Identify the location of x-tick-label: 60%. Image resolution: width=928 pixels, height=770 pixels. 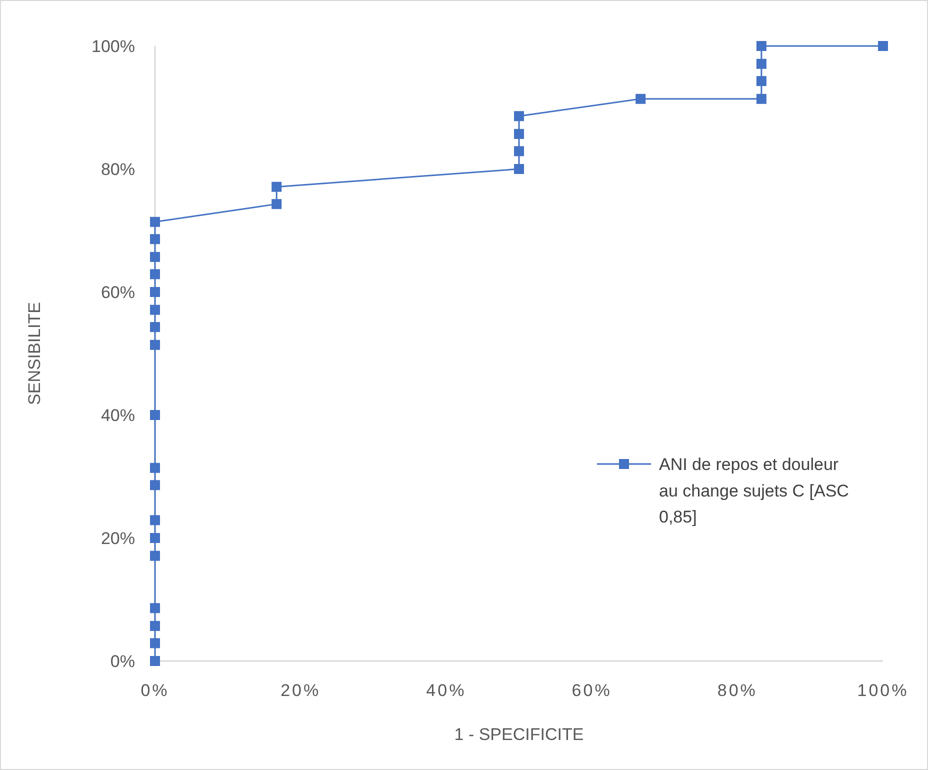
(592, 690).